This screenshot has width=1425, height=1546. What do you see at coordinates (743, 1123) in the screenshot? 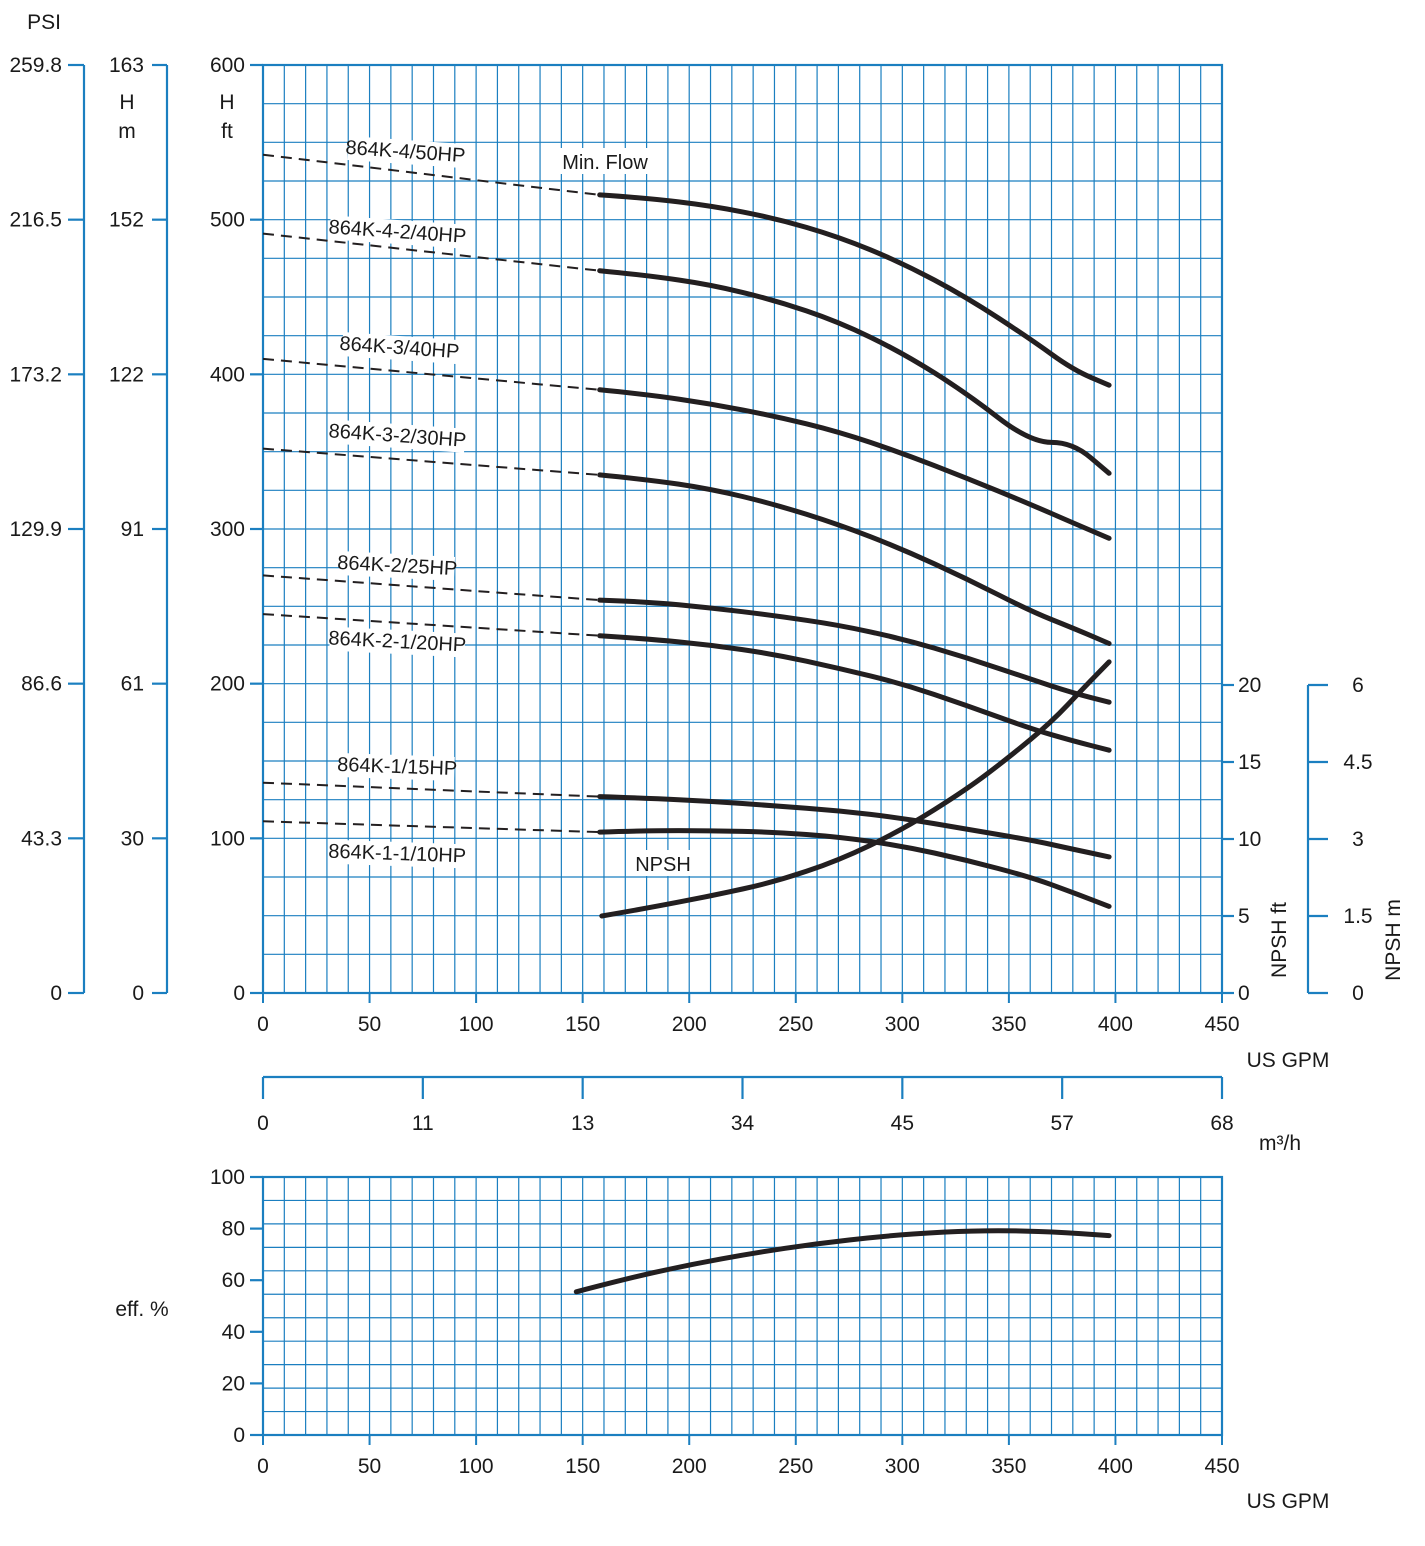
I see `flow-m3h-tick-label: 34` at bounding box center [743, 1123].